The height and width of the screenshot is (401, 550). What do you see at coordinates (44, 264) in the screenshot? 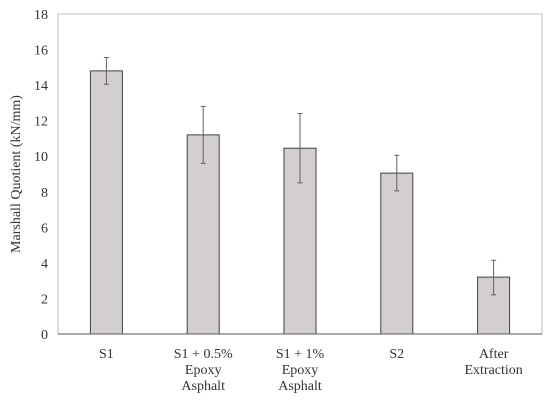
I see `y-tick-label: 4` at bounding box center [44, 264].